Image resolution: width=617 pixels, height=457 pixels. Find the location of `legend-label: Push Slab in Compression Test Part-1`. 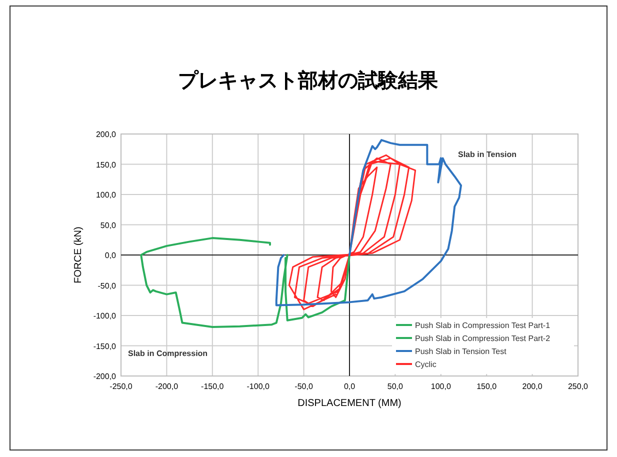

legend-label: Push Slab in Compression Test Part-1 is located at coordinates (483, 325).